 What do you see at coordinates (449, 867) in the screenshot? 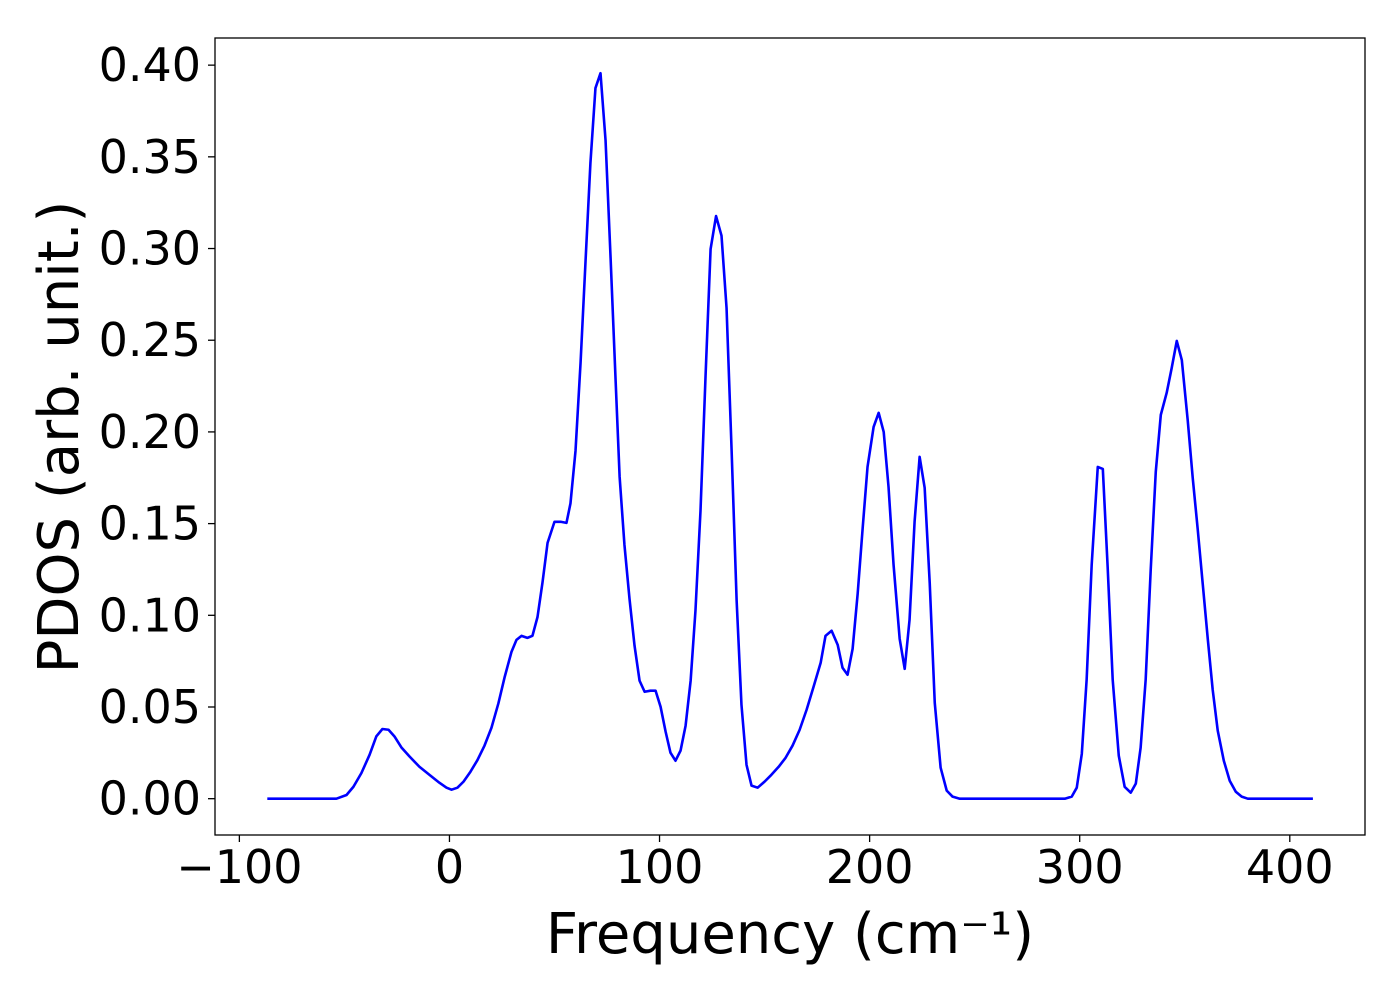
I see `x-tick-label: 0` at bounding box center [449, 867].